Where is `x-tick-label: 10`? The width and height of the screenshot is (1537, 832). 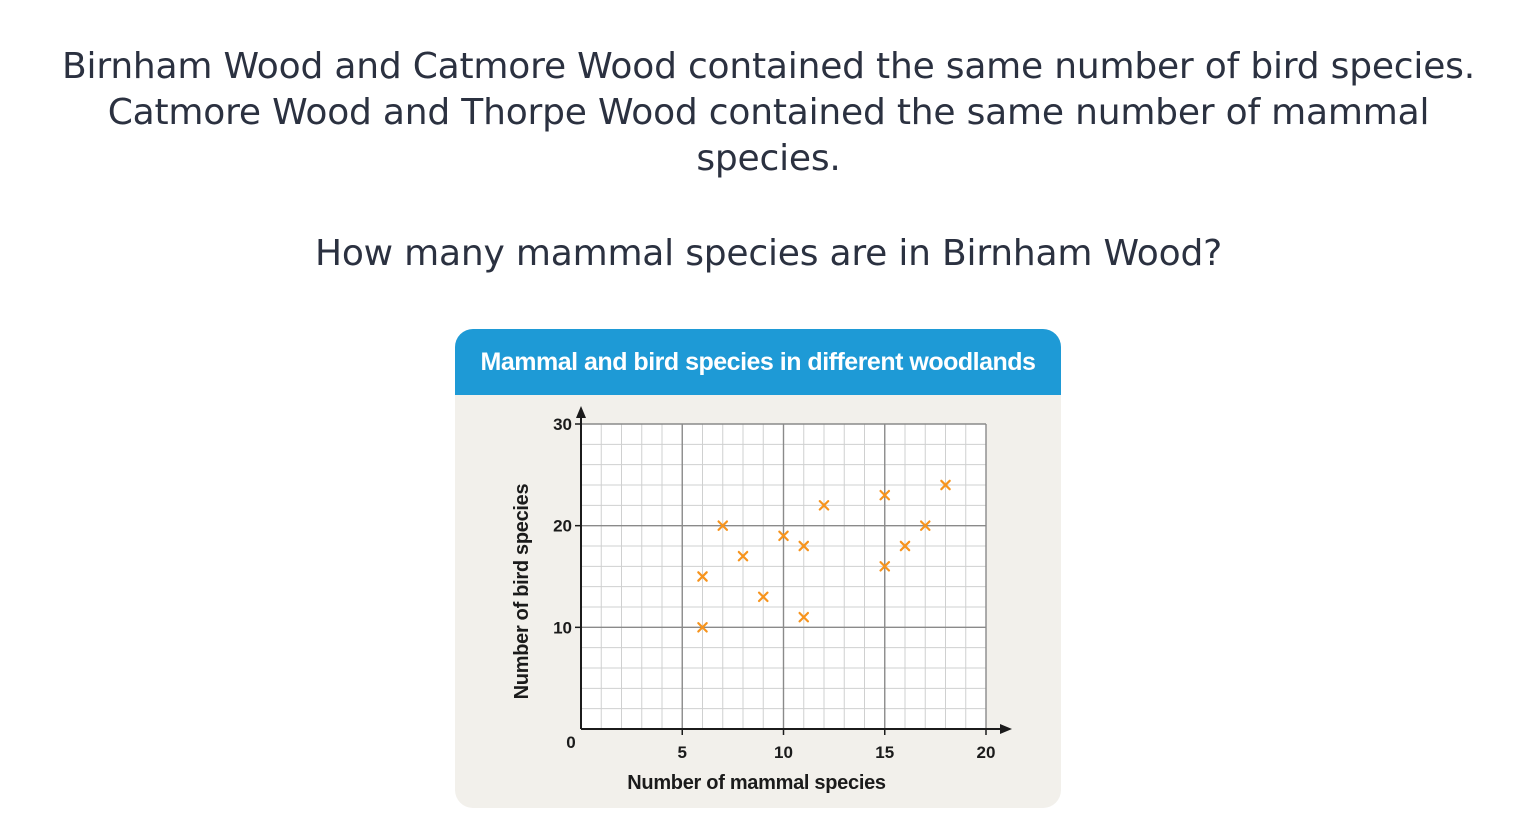 x-tick-label: 10 is located at coordinates (783, 752).